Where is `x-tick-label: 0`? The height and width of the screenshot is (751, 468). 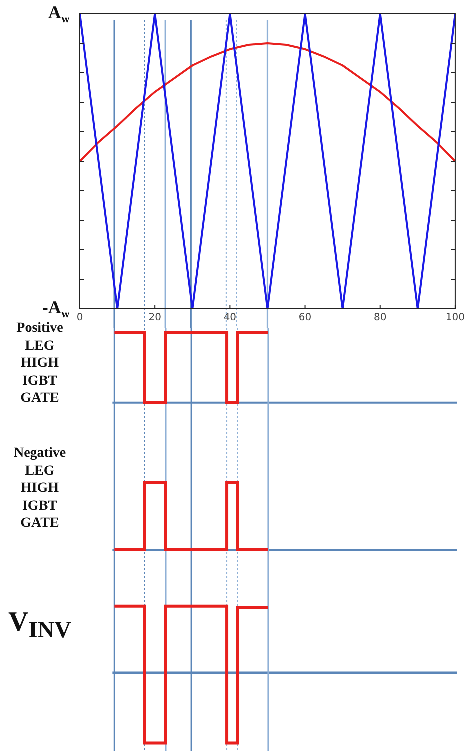 x-tick-label: 0 is located at coordinates (80, 318).